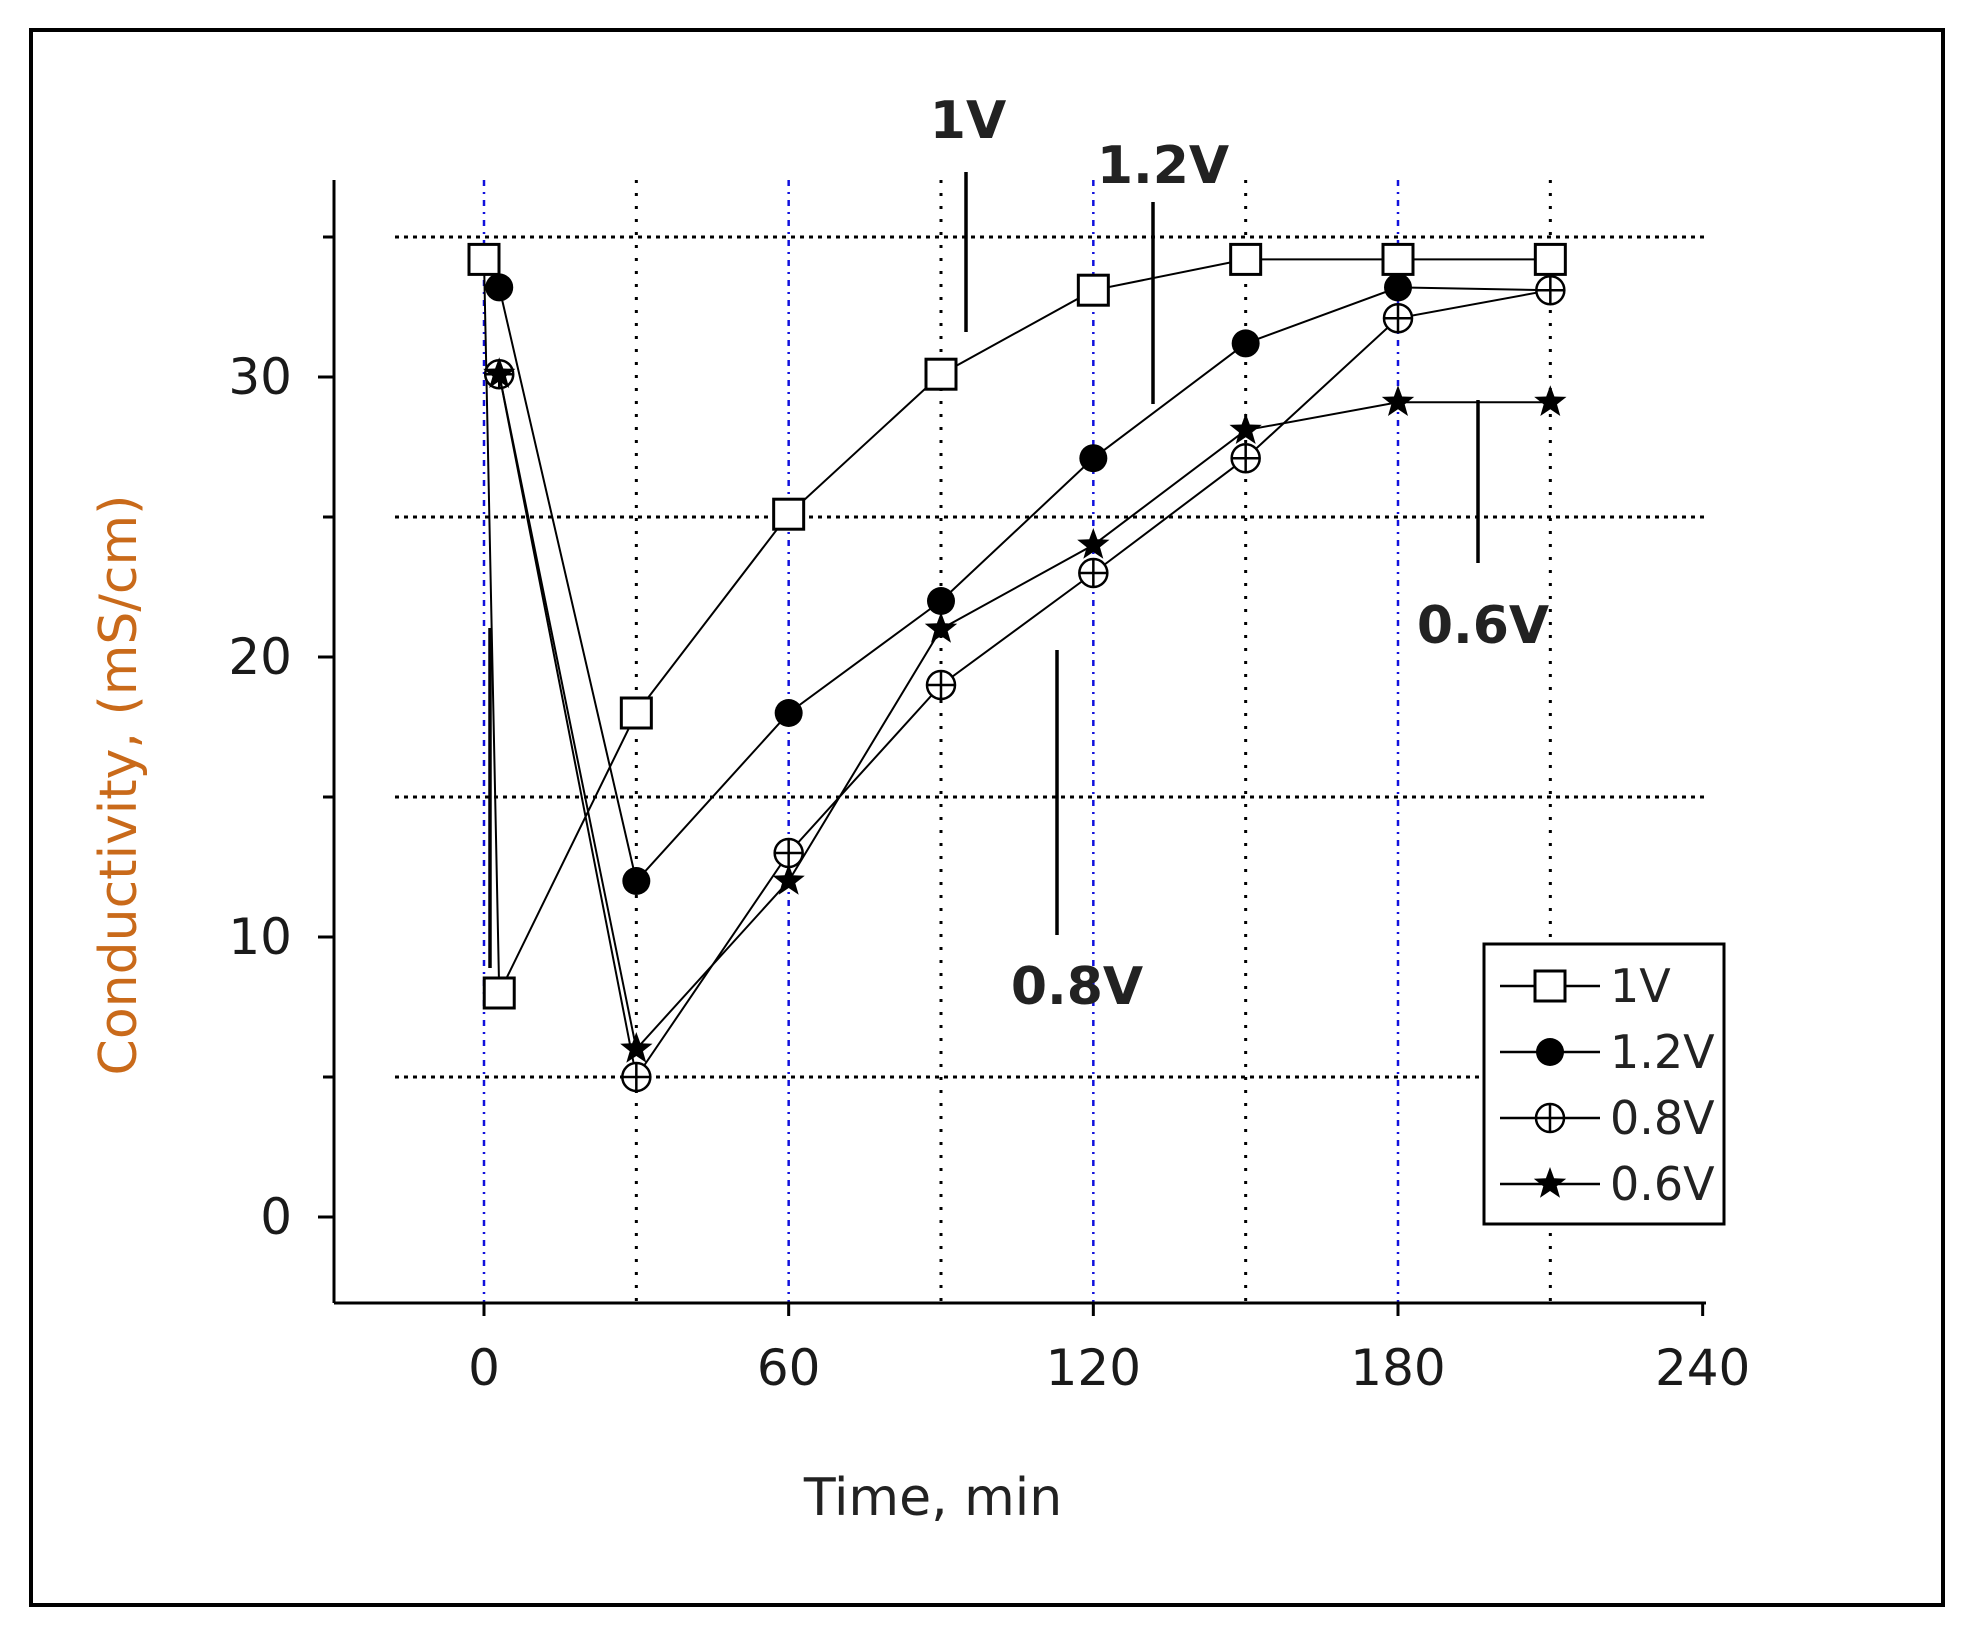  Describe the element at coordinates (1550, 1182) in the screenshot. I see `legend-marker-0-6v` at that location.